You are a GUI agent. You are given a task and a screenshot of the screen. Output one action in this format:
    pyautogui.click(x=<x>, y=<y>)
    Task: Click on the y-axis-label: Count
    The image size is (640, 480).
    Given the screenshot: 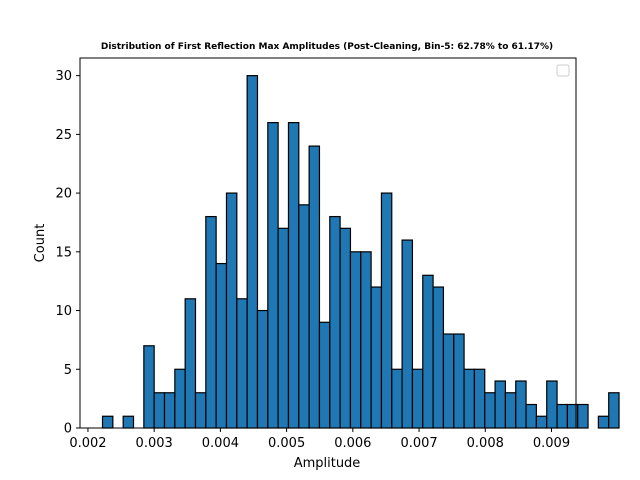 What is the action you would take?
    pyautogui.click(x=40, y=243)
    